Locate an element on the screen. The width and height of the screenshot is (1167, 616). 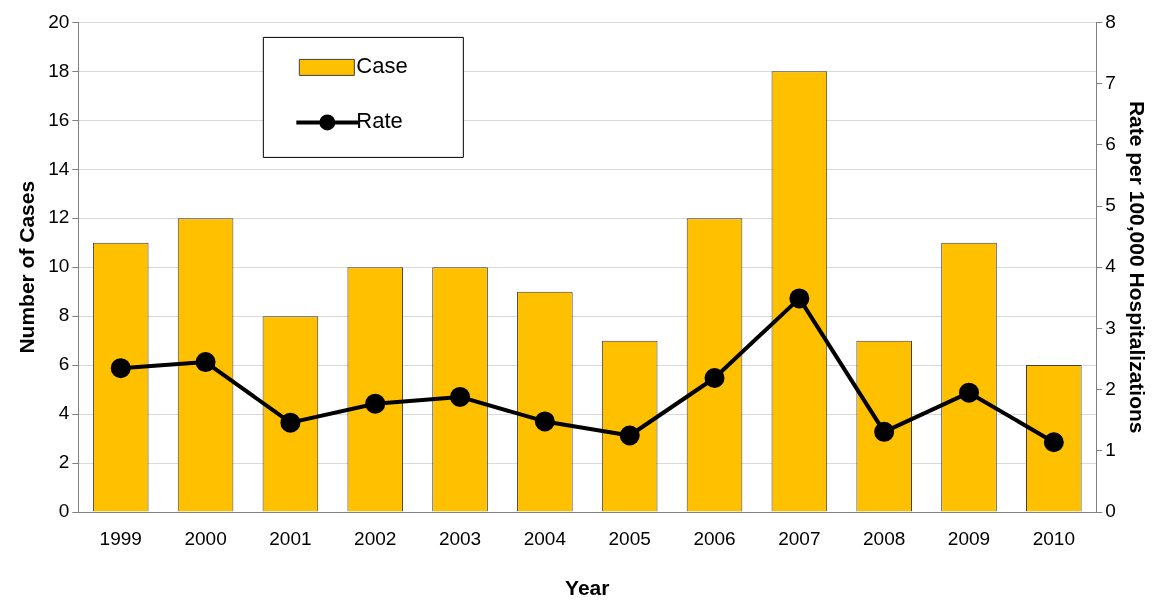
x-tick-label: 2004 is located at coordinates (545, 538).